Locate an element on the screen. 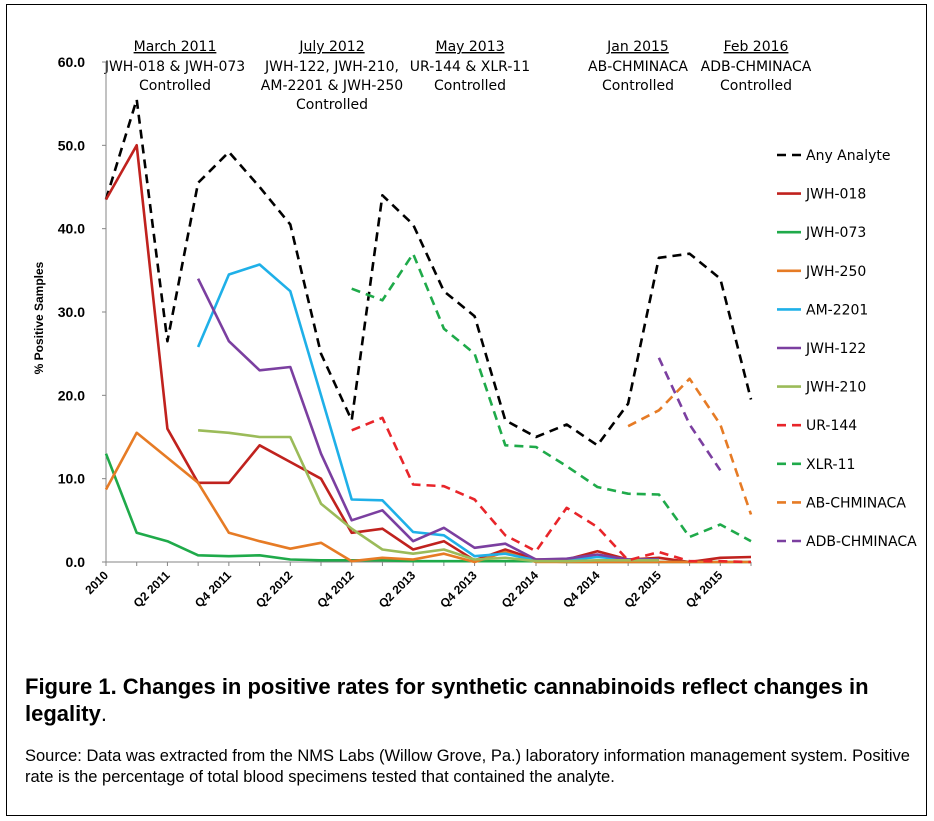 This screenshot has height=821, width=934. y-tick-label: 60.0 is located at coordinates (71, 62).